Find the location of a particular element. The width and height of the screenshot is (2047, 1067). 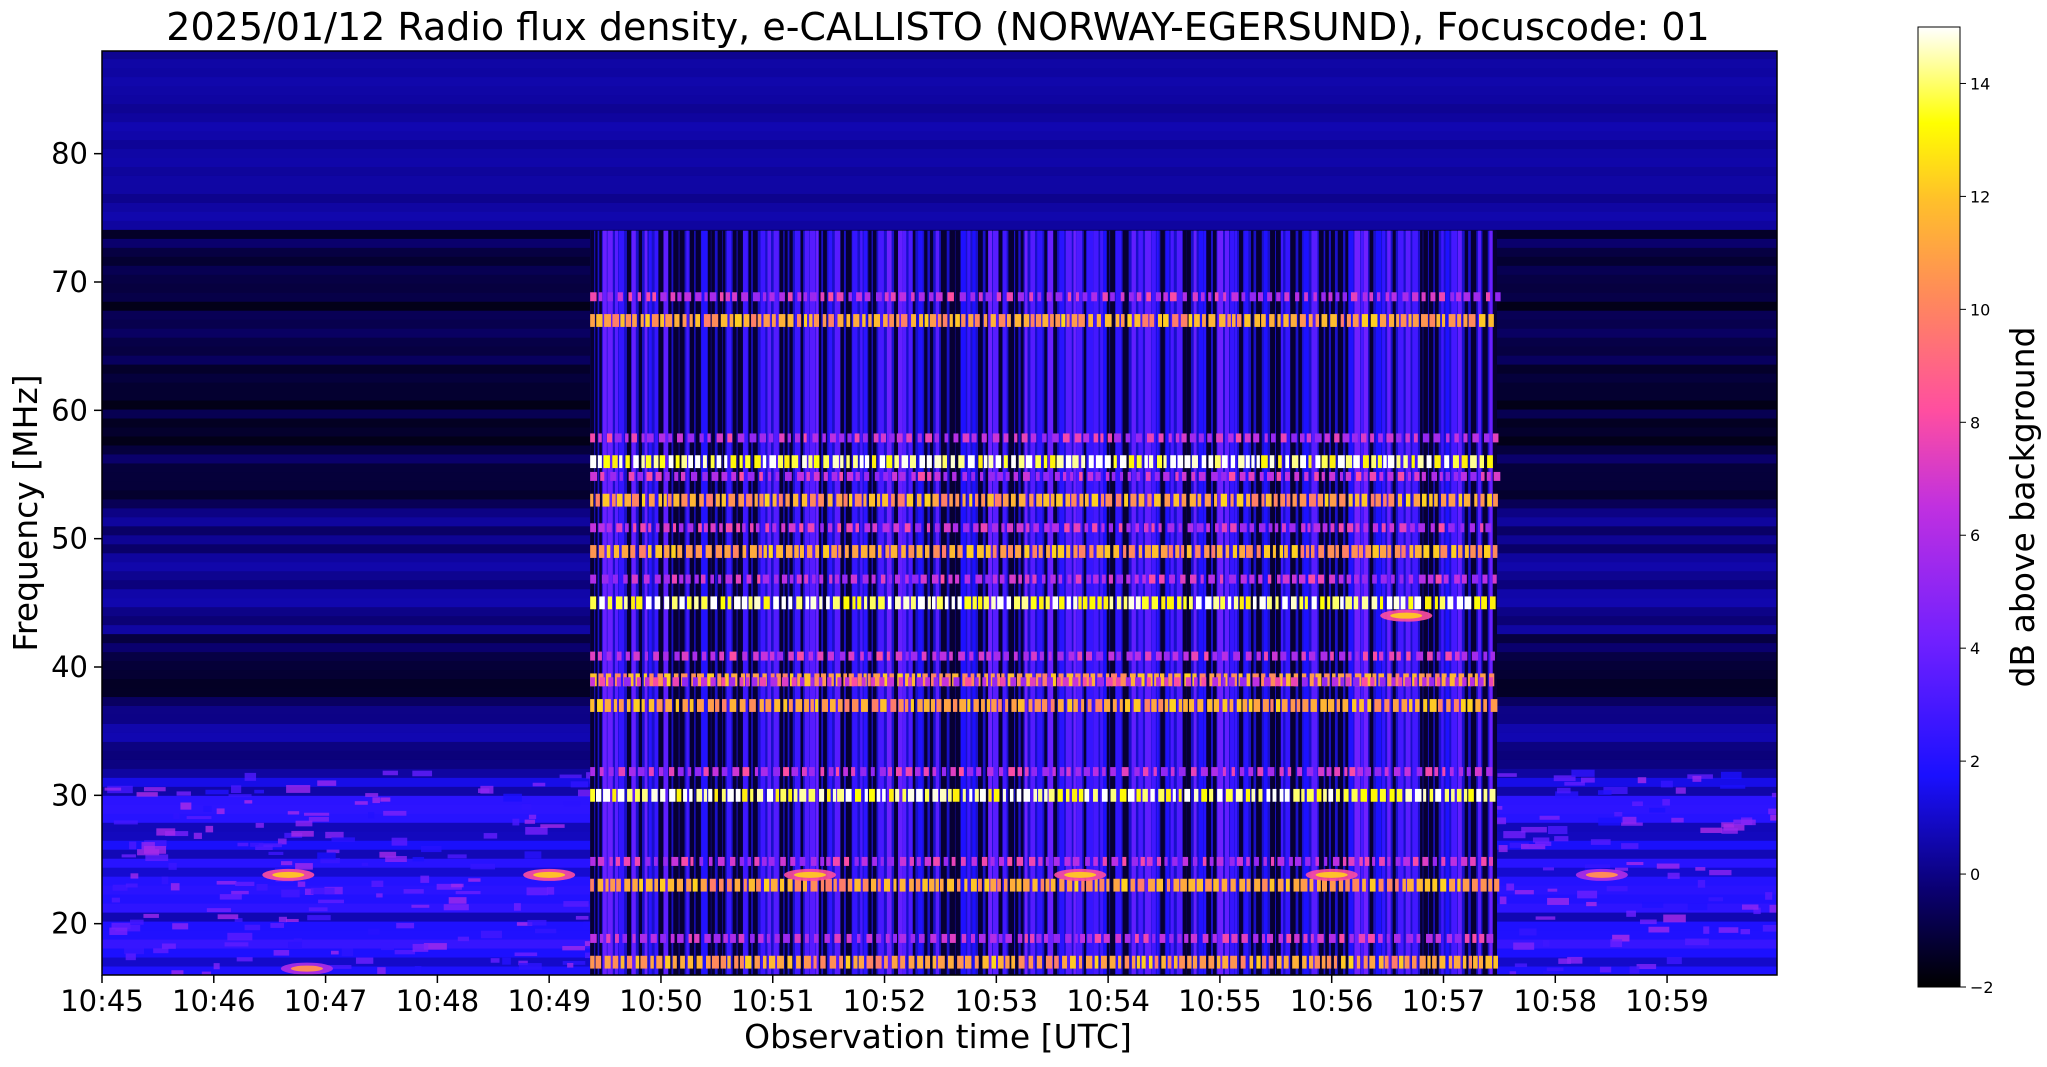

background-band is located at coordinates (939, 144).